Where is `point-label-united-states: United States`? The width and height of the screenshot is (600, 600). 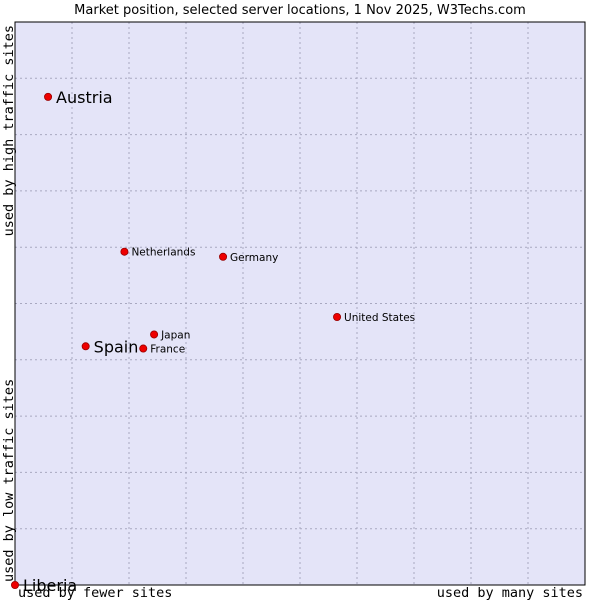
point-label-united-states: United States is located at coordinates (379, 318).